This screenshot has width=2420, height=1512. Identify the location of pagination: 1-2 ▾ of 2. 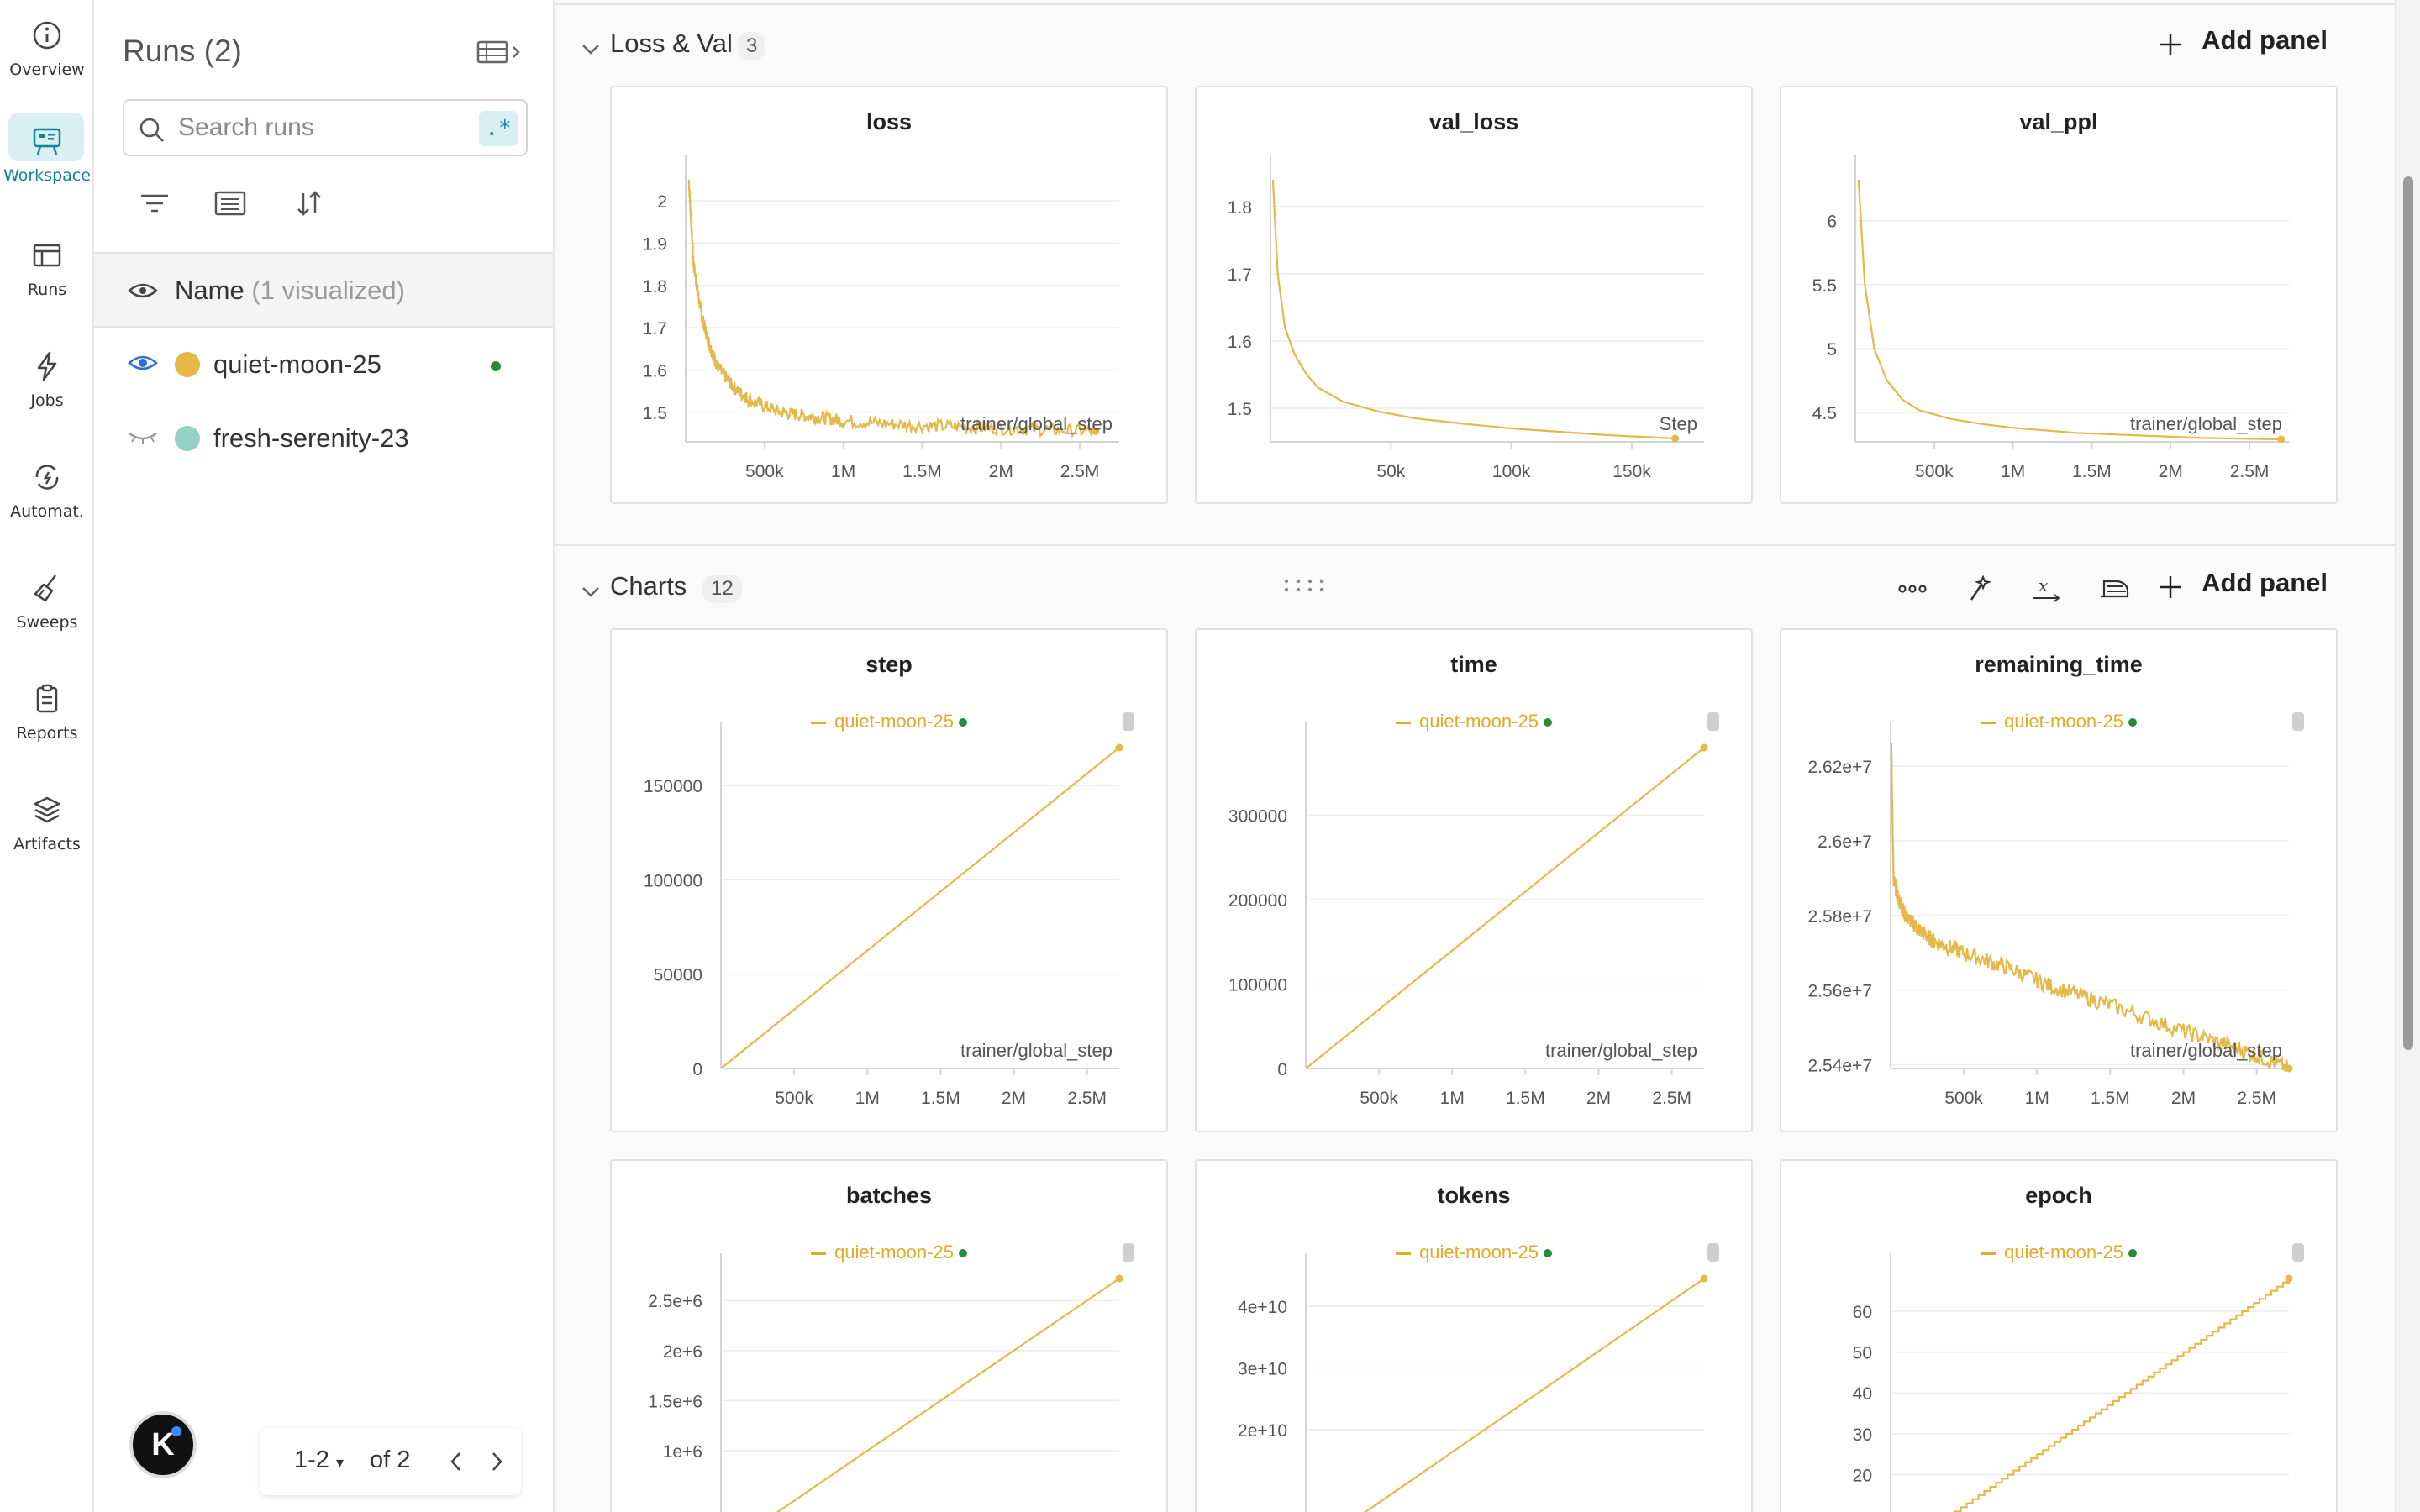
(390, 1461).